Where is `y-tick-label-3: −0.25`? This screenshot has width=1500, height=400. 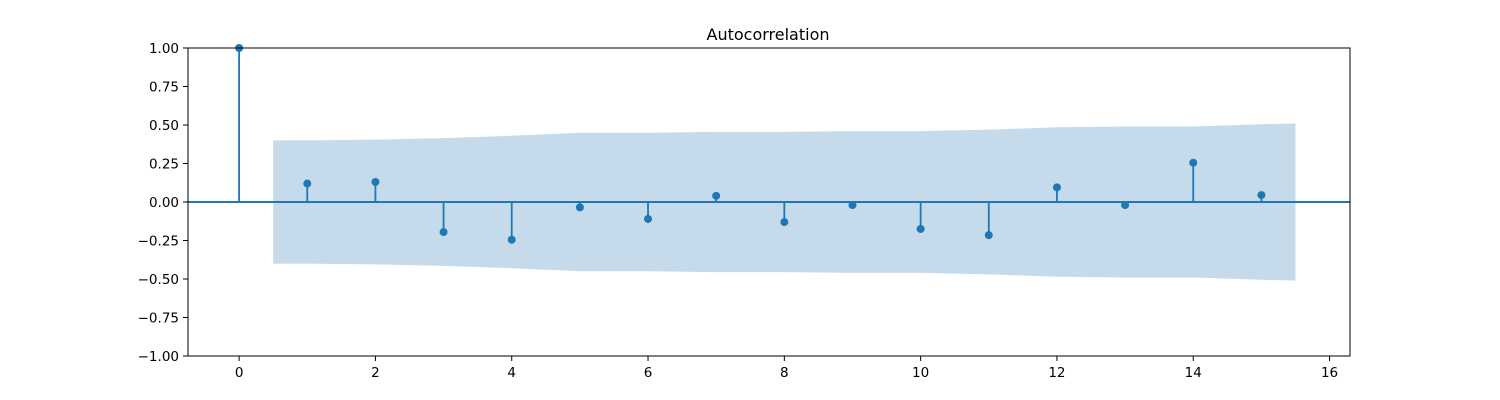
y-tick-label-3: −0.25 is located at coordinates (158, 242).